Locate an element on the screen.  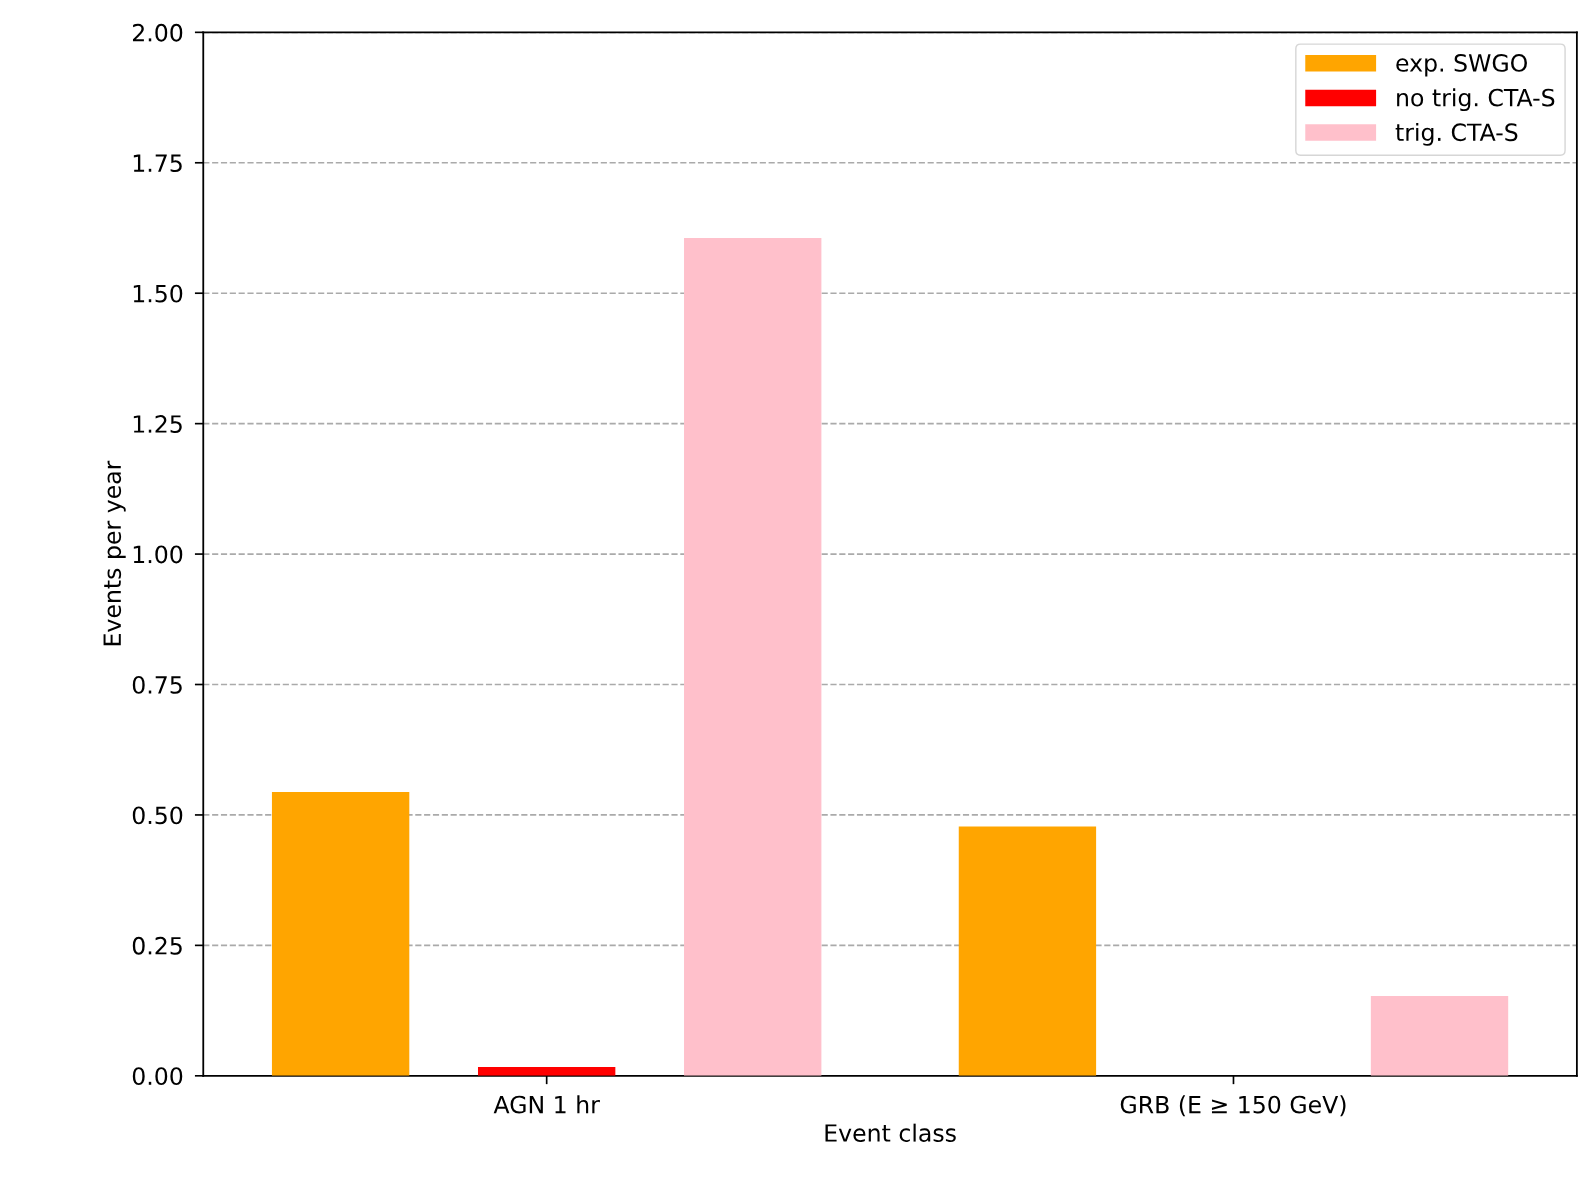
legend-label: trig. CTA-S is located at coordinates (1456, 134).